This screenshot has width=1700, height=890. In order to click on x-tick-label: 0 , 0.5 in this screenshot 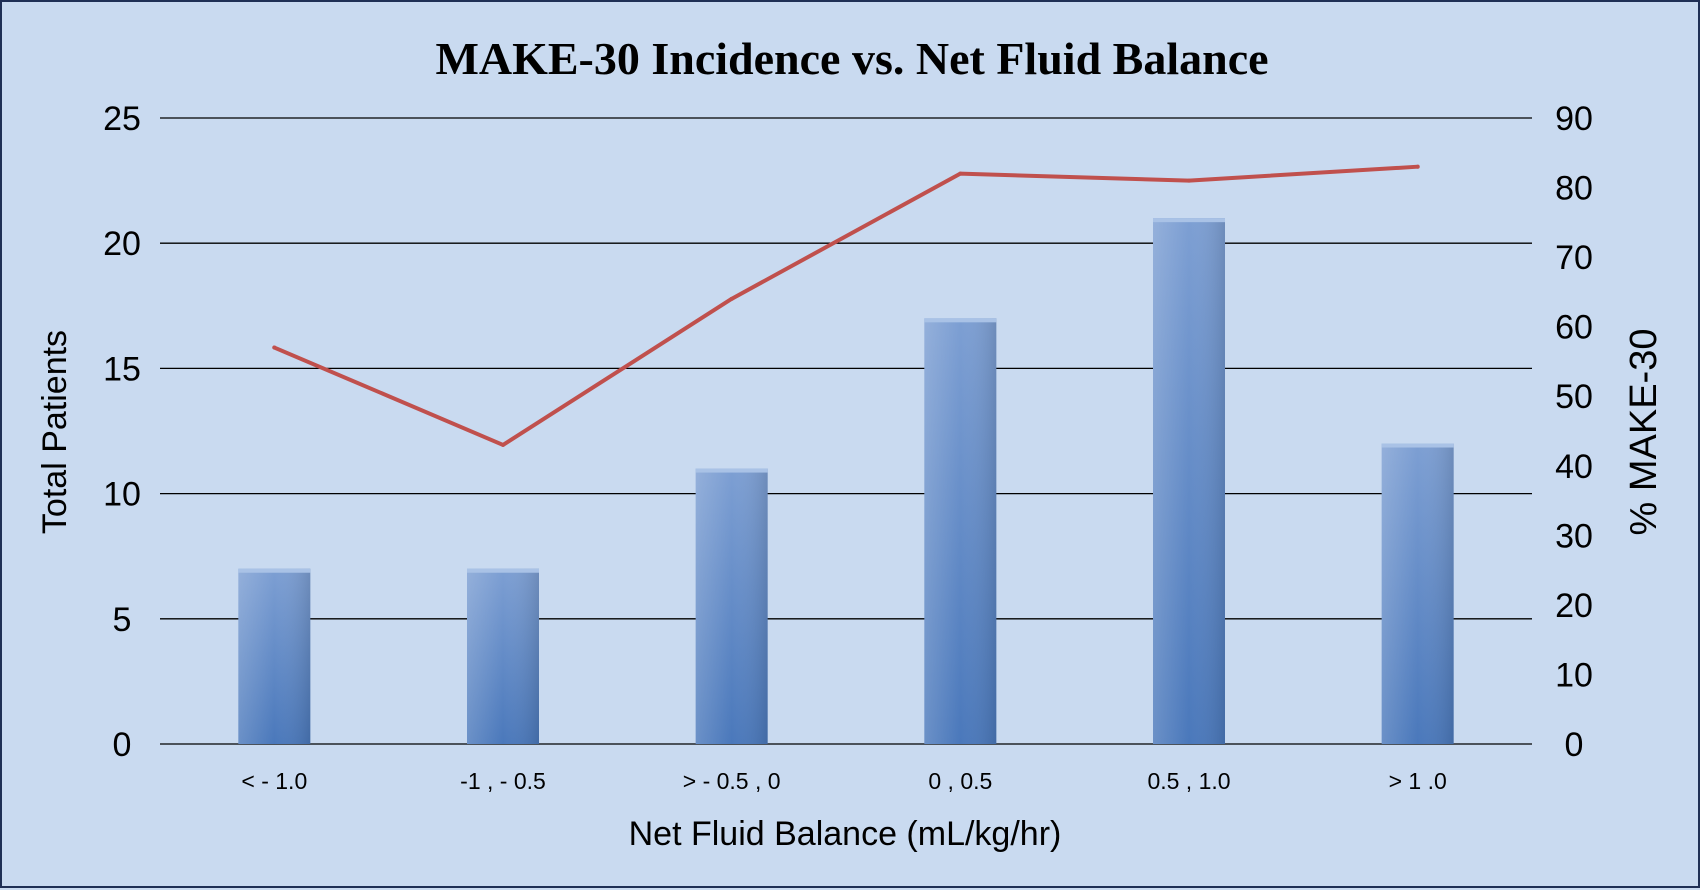, I will do `click(960, 781)`.